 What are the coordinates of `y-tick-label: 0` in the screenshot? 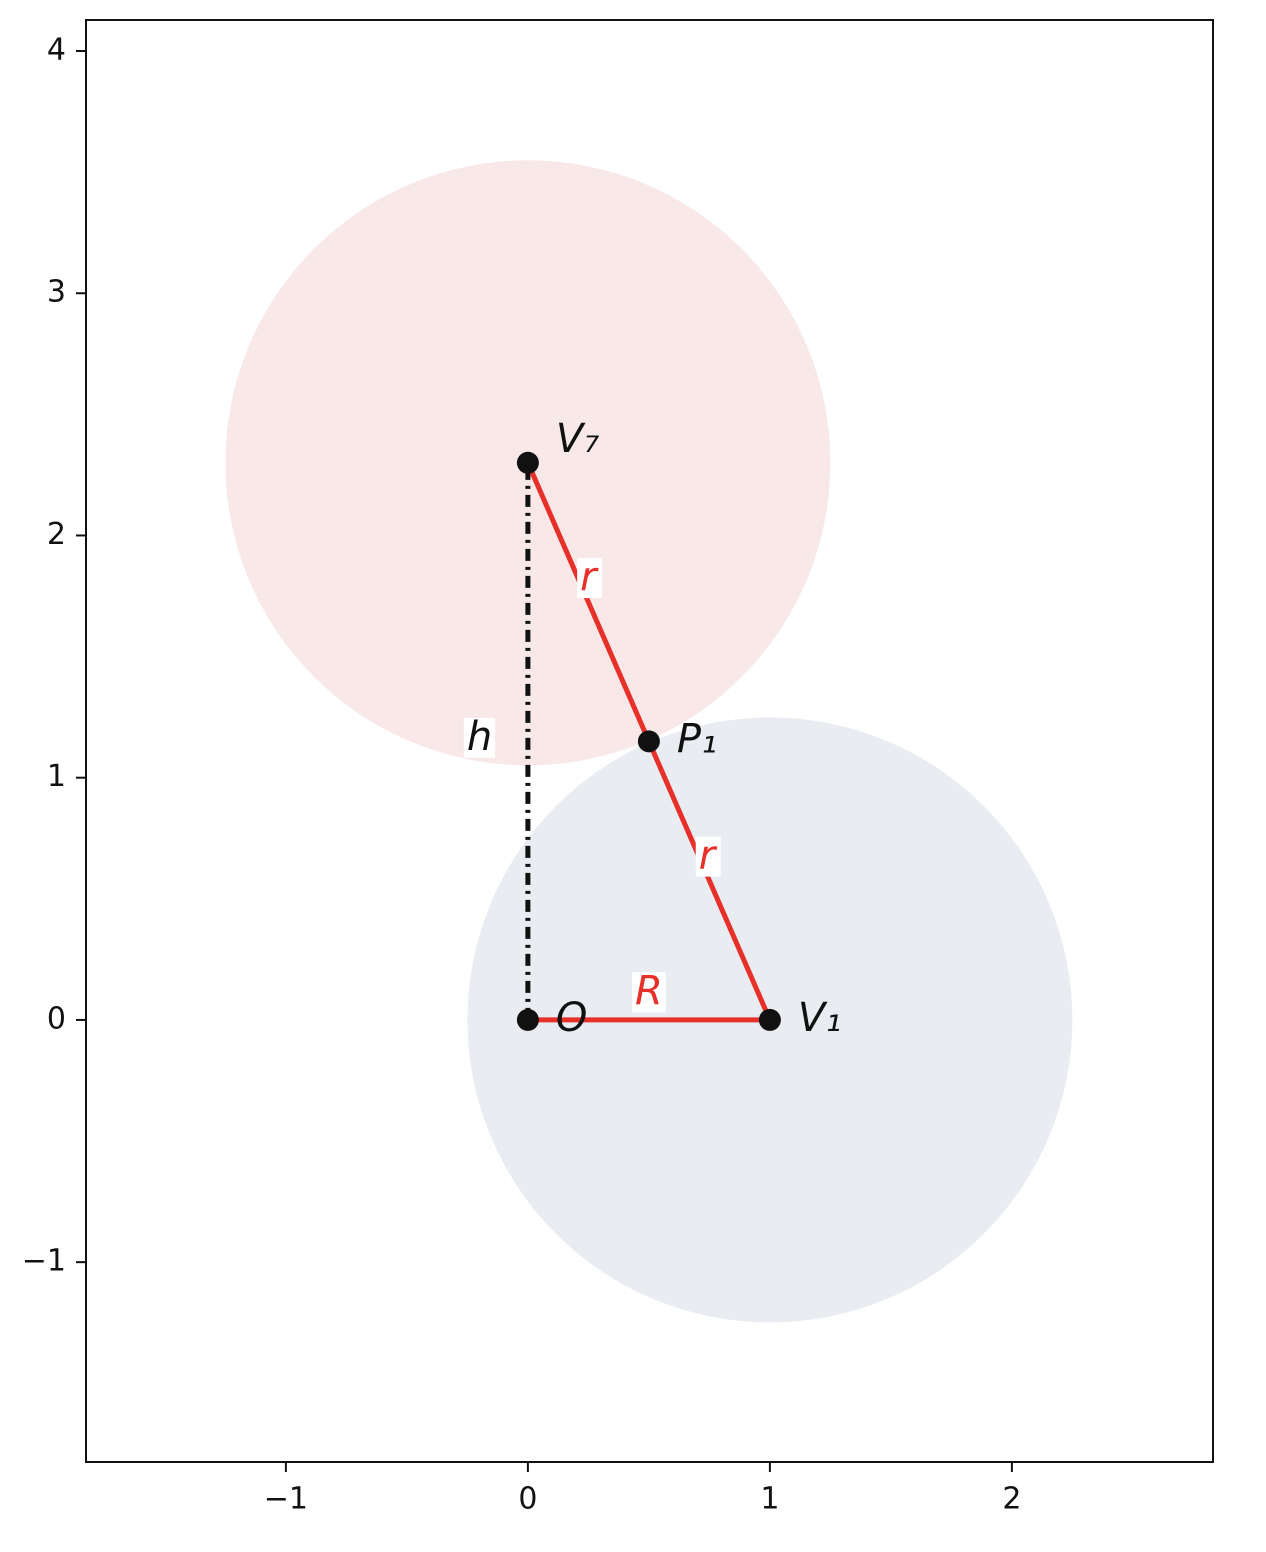 It's located at (56, 1018).